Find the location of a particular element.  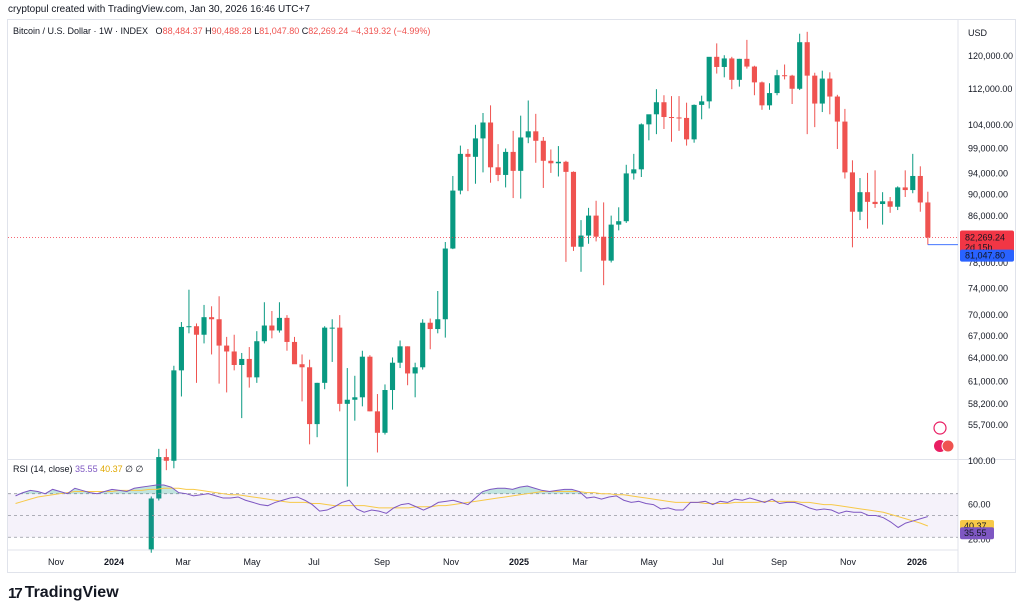

symbol-name: Bitcoin / U.S. Dollar · 1W · INDEX is located at coordinates (81, 31).